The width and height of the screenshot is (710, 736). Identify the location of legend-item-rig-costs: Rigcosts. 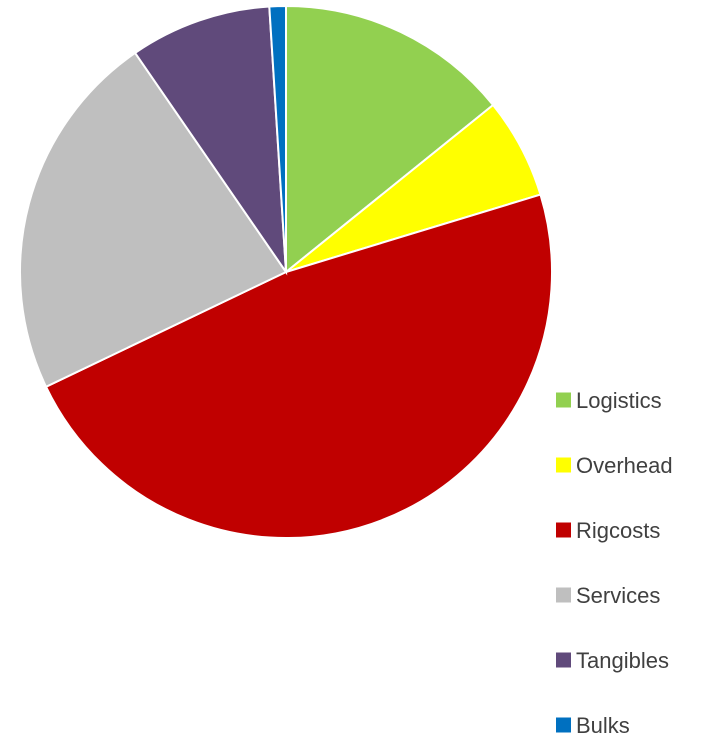
(608, 530).